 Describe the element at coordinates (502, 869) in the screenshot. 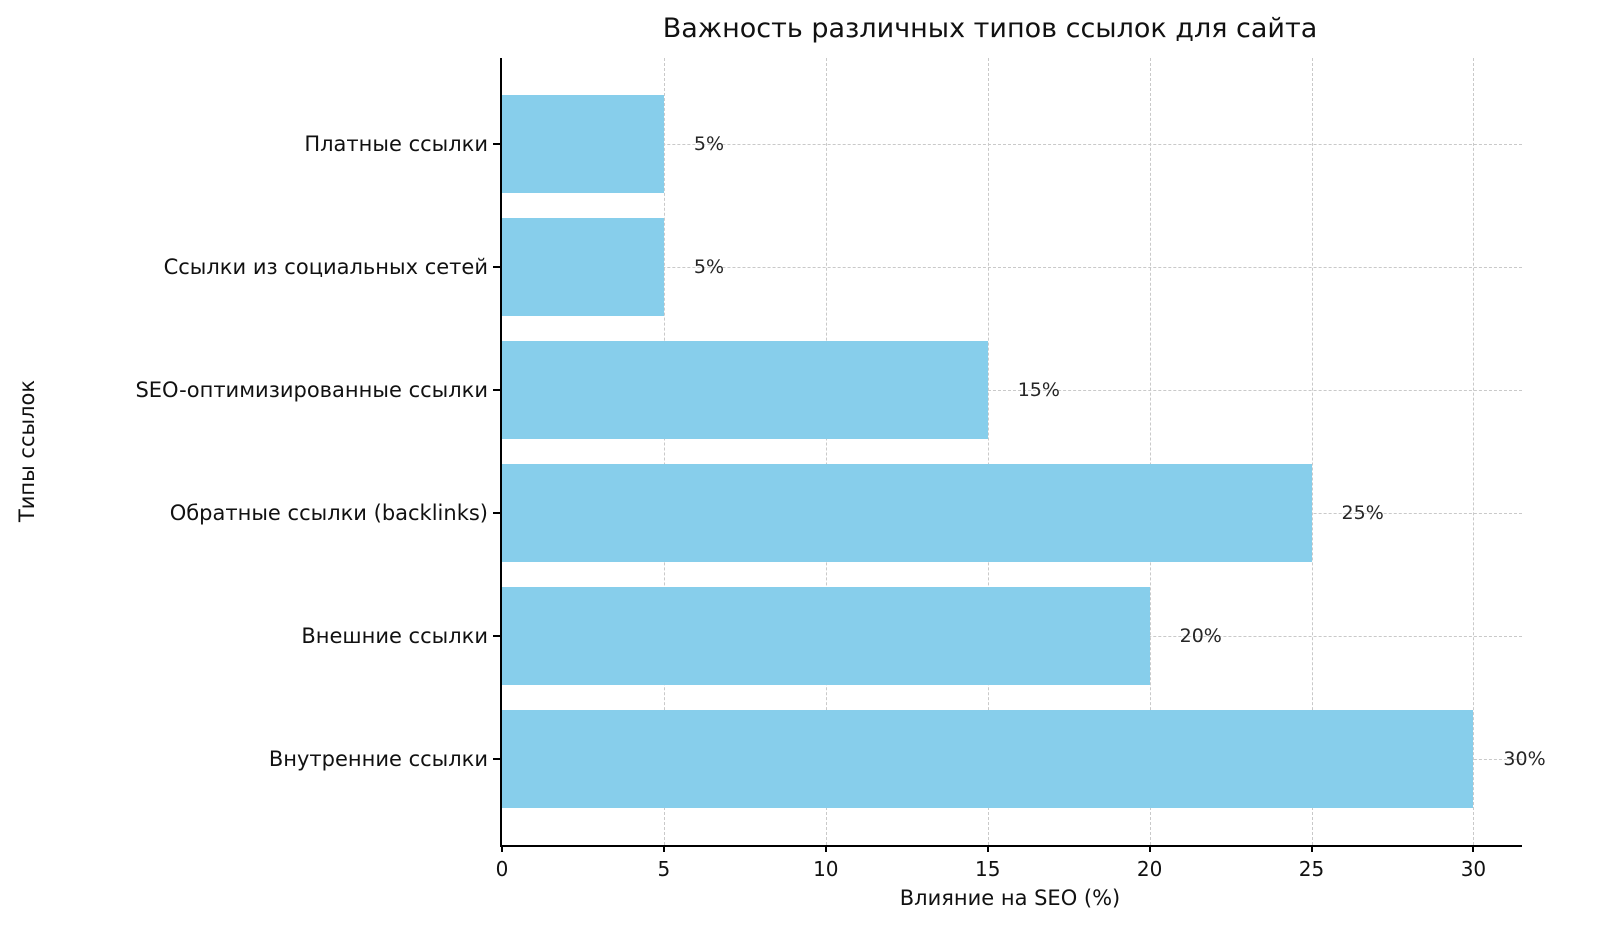

I see `x-tick-label: 0` at that location.